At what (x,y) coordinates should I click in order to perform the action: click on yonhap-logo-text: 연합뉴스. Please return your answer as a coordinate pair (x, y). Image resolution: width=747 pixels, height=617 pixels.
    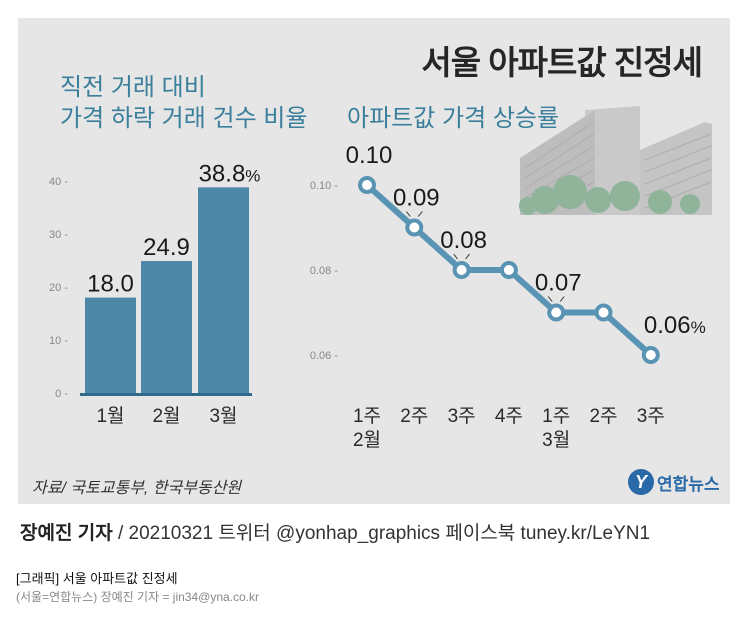
    Looking at the image, I should click on (688, 484).